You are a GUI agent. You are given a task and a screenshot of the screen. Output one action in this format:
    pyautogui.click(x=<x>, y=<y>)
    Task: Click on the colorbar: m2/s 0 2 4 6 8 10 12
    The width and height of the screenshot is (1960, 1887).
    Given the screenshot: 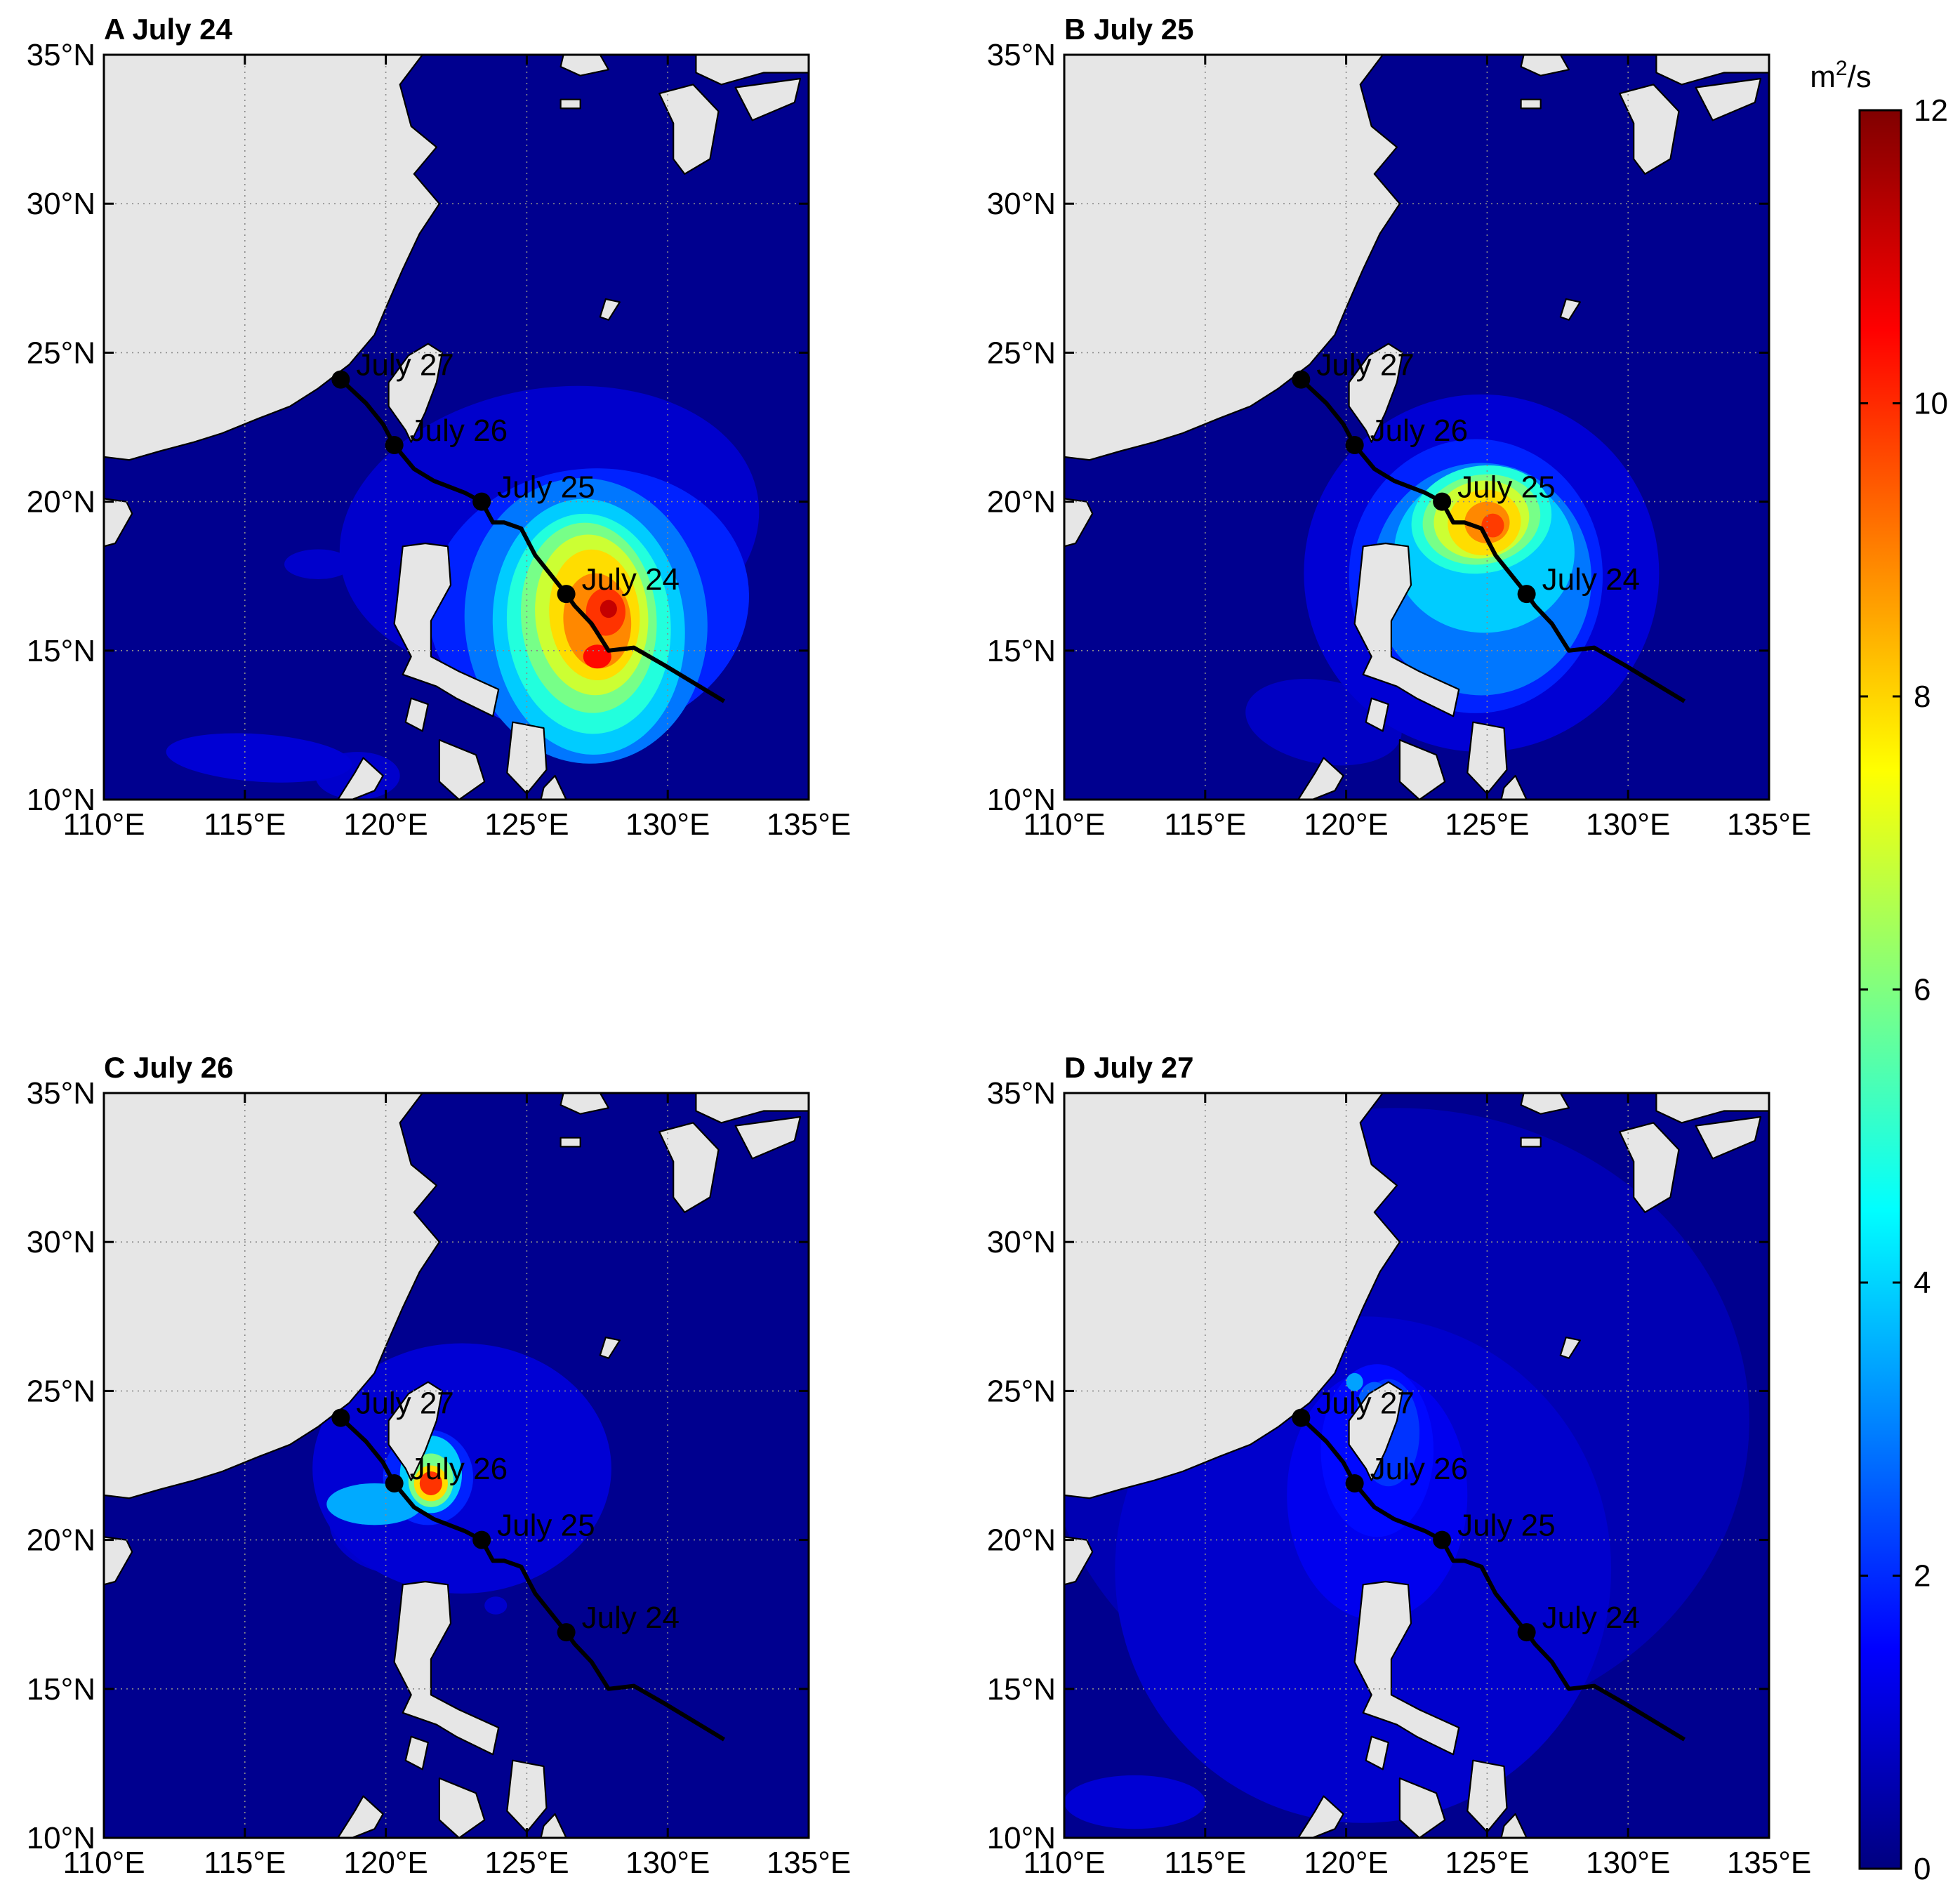 What is the action you would take?
    pyautogui.click(x=1879, y=971)
    